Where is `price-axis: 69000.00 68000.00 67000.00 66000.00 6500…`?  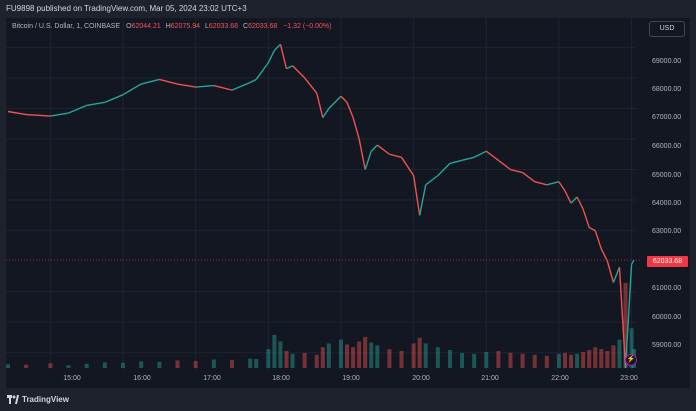
price-axis: 69000.00 68000.00 67000.00 66000.00 6500… is located at coordinates (665, 206).